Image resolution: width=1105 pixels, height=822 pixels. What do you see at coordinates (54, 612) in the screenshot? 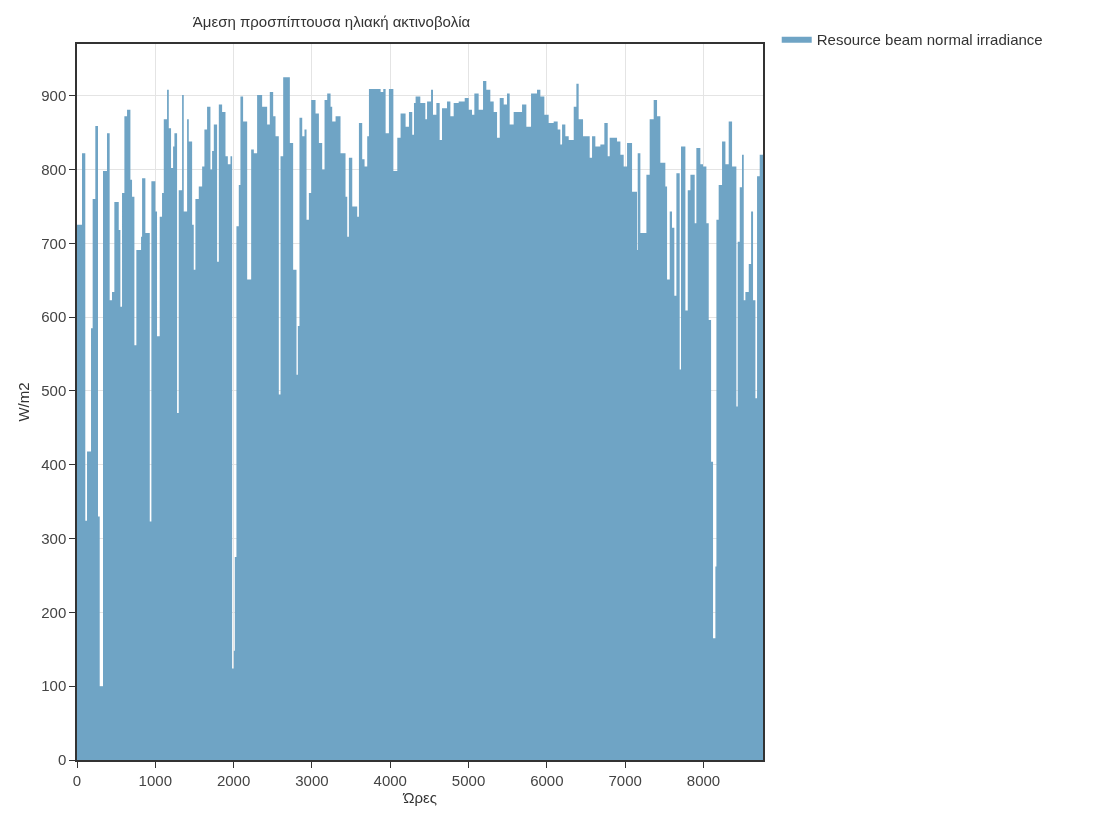
I see `y-tick-label: 200` at bounding box center [54, 612].